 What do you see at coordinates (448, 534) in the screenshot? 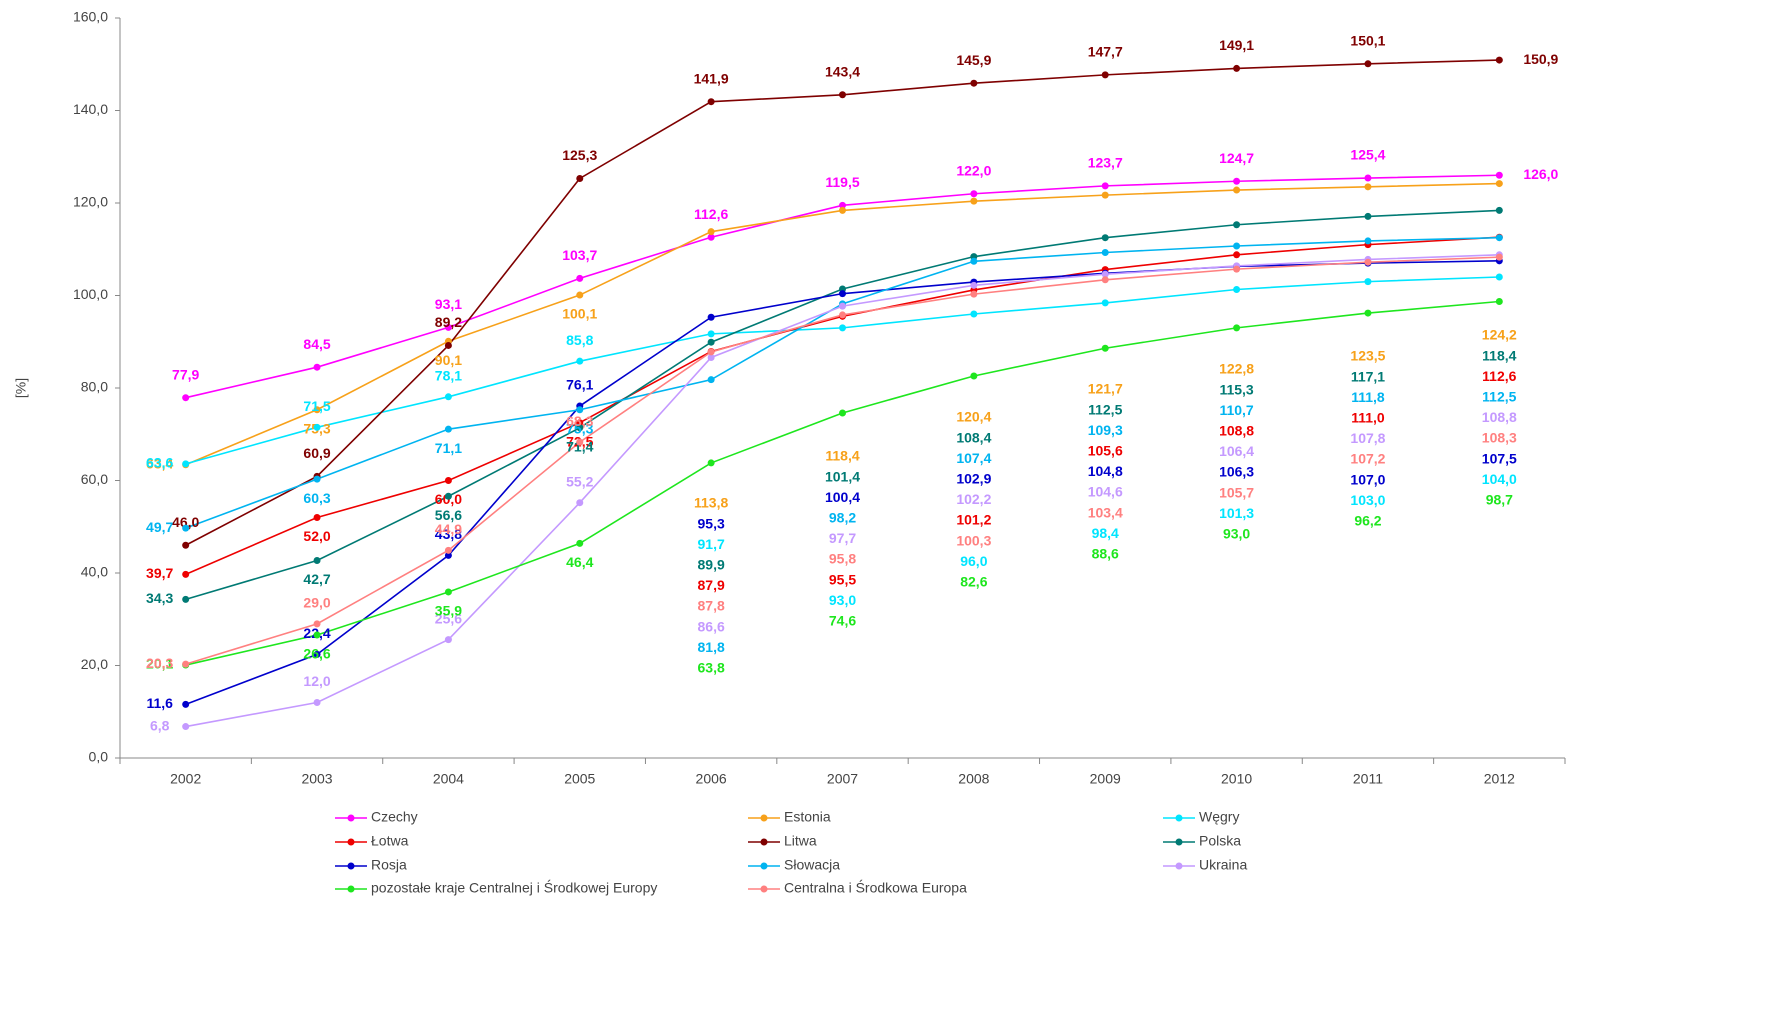
I see `value-label: 43,8` at bounding box center [448, 534].